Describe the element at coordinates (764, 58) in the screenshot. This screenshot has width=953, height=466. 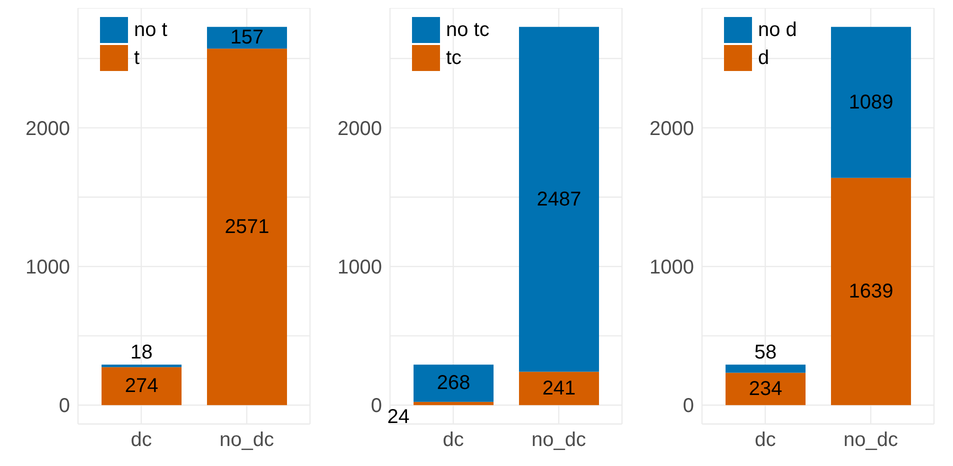
I see `legend-label: d` at that location.